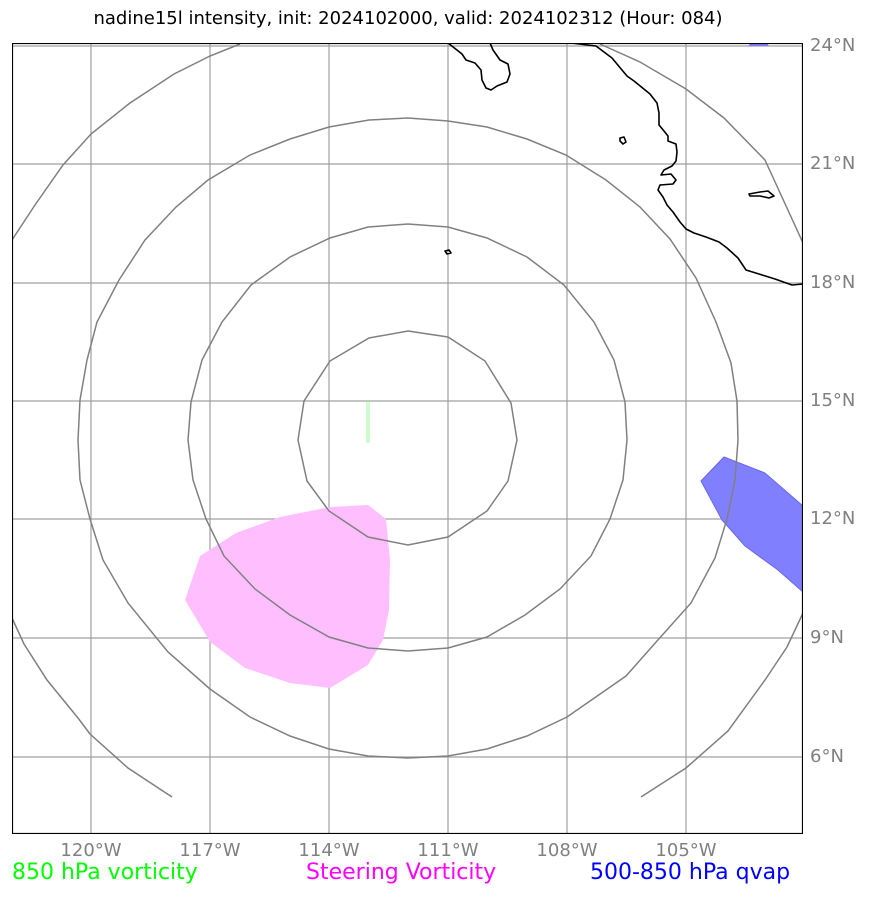 Image resolution: width=873 pixels, height=898 pixels. I want to click on lat-label-24n: 24°N, so click(833, 45).